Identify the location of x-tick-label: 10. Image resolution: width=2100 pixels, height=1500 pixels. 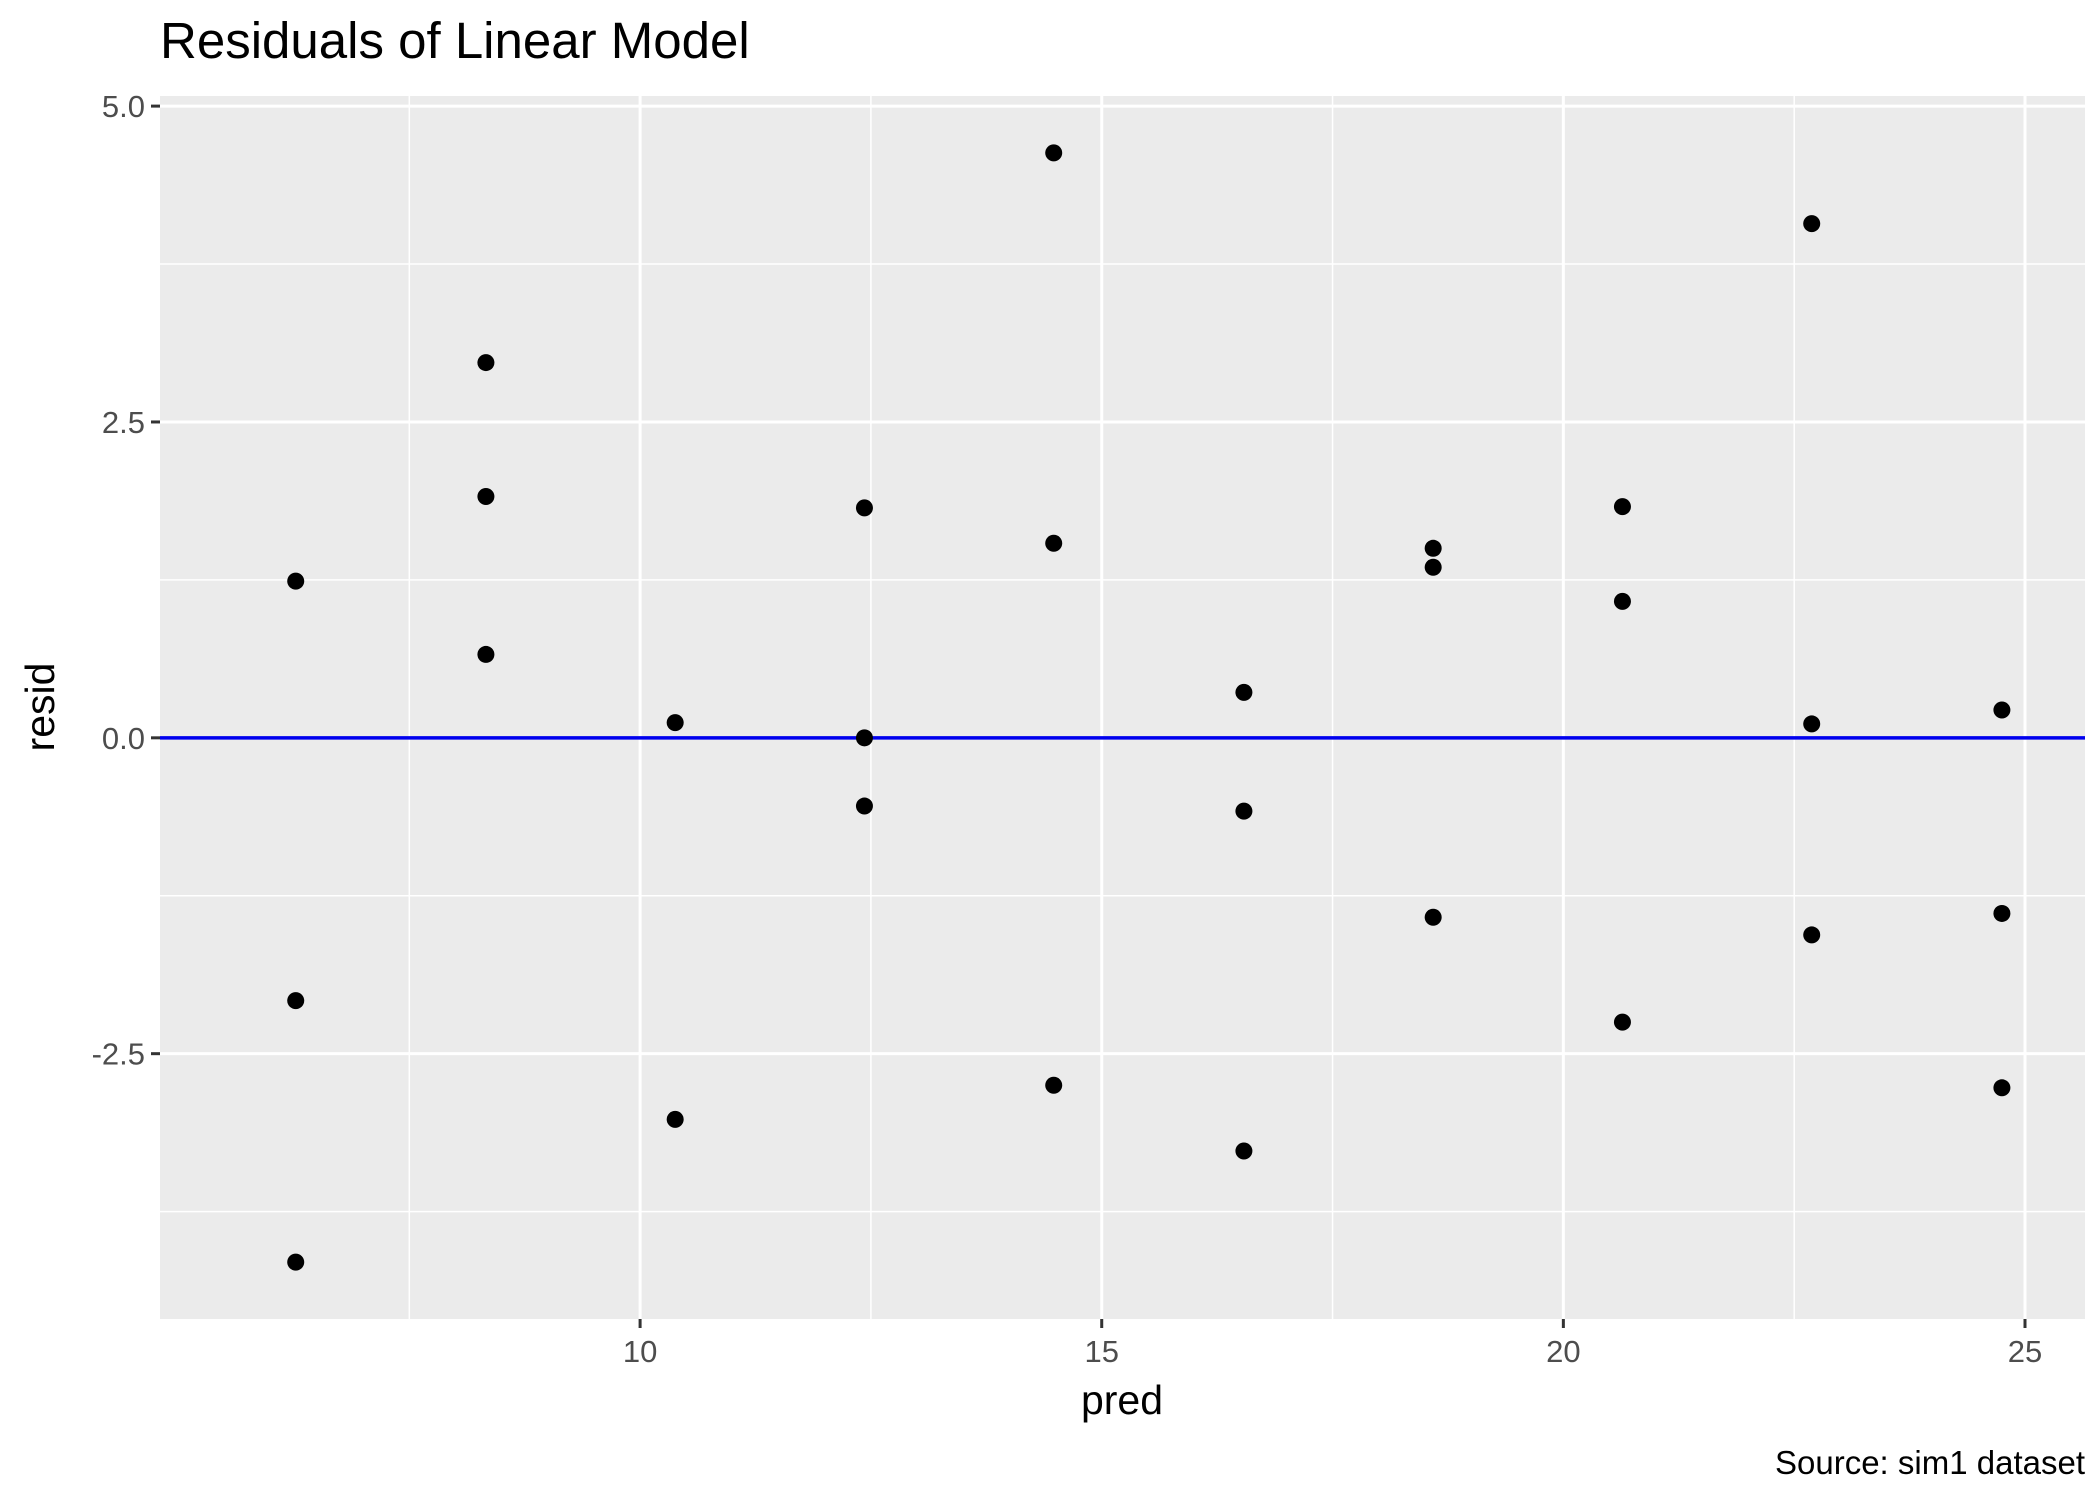
(640, 1351).